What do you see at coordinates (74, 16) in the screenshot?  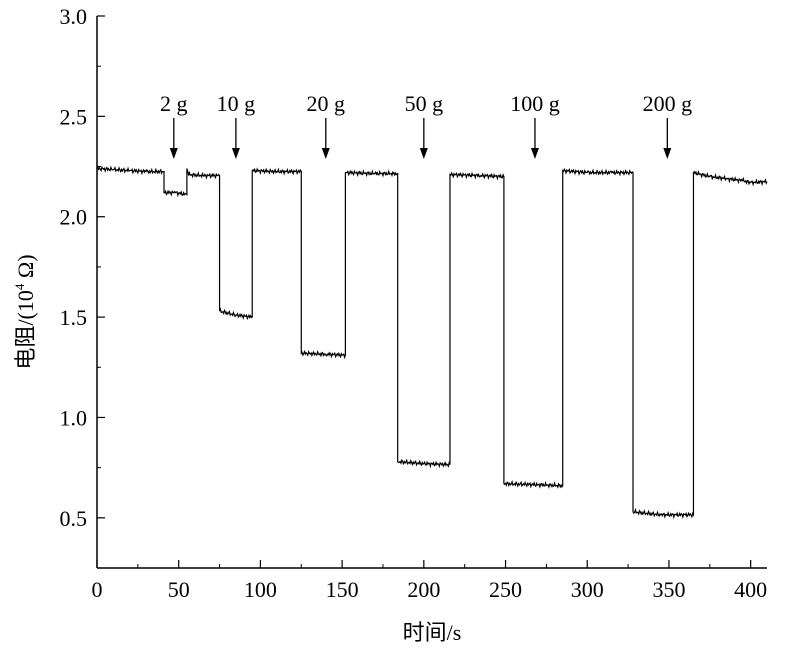 I see `y-tick-label: 3.0` at bounding box center [74, 16].